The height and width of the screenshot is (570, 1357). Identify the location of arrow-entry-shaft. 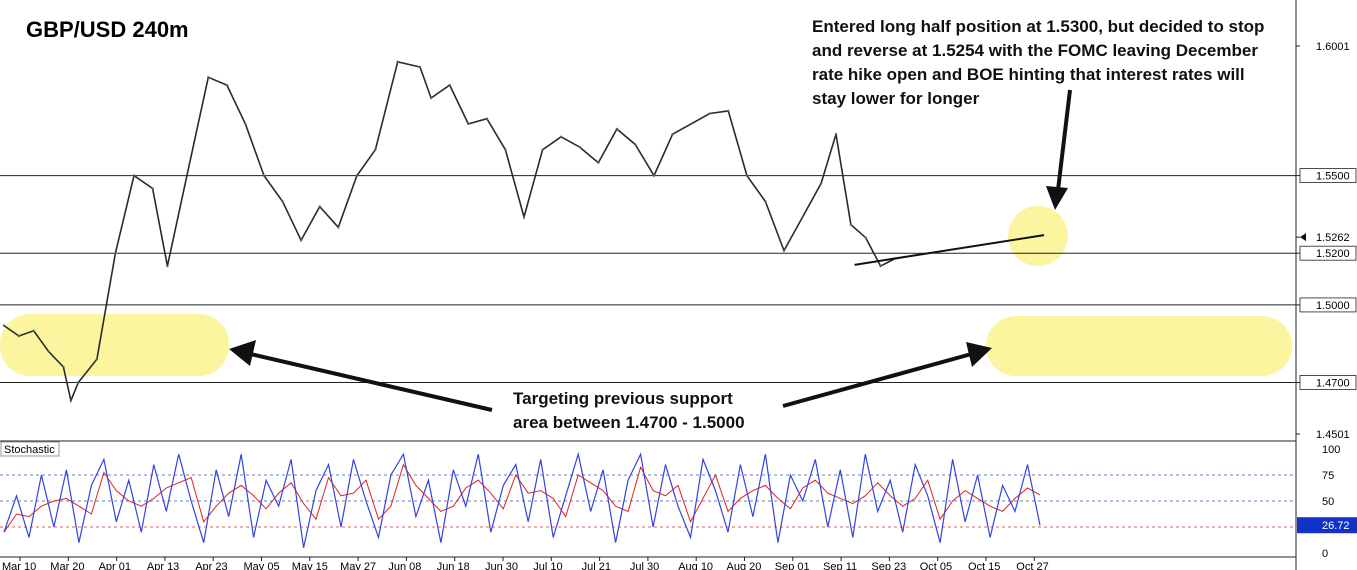
(1064, 140).